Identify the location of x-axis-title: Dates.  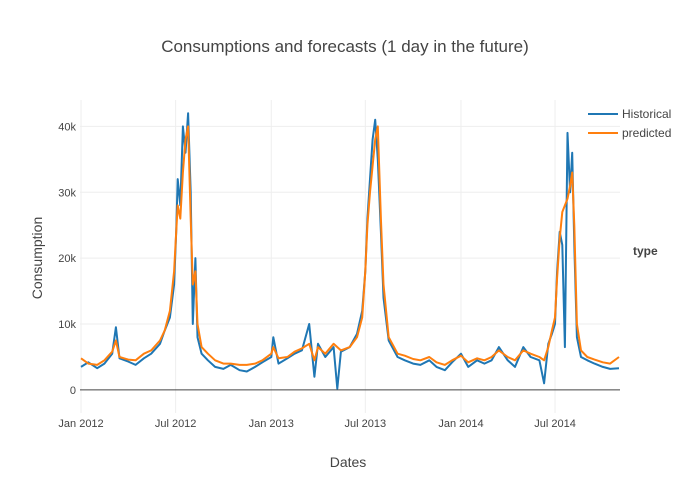
(348, 462).